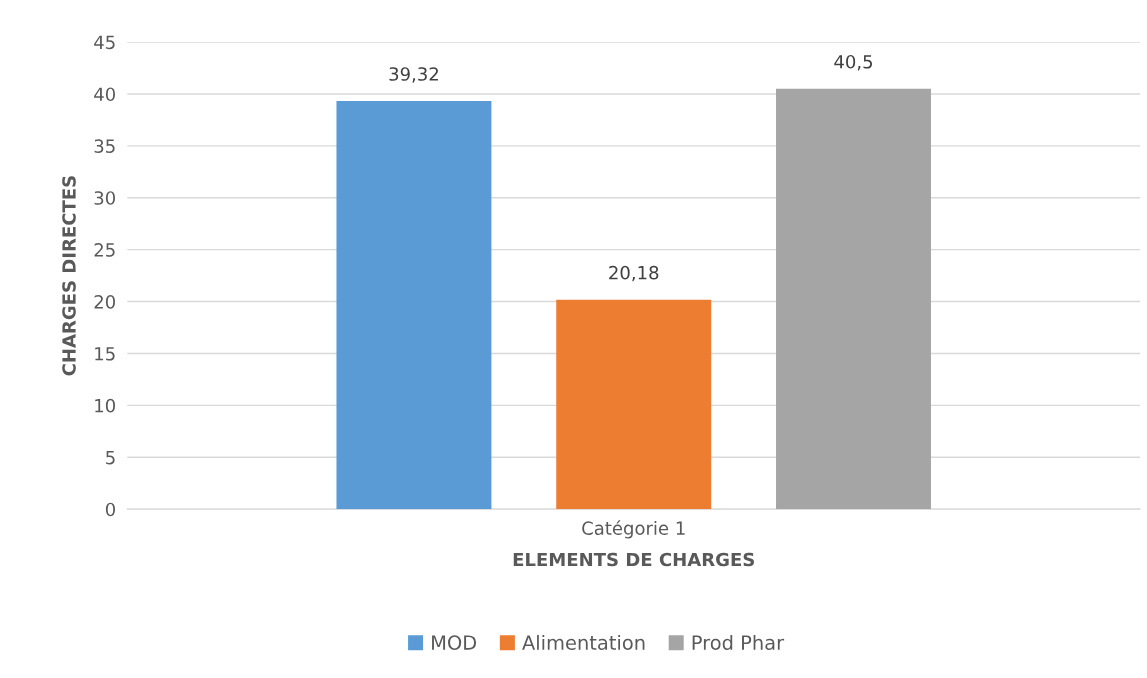 The height and width of the screenshot is (678, 1147). I want to click on data-label: 20,18, so click(634, 273).